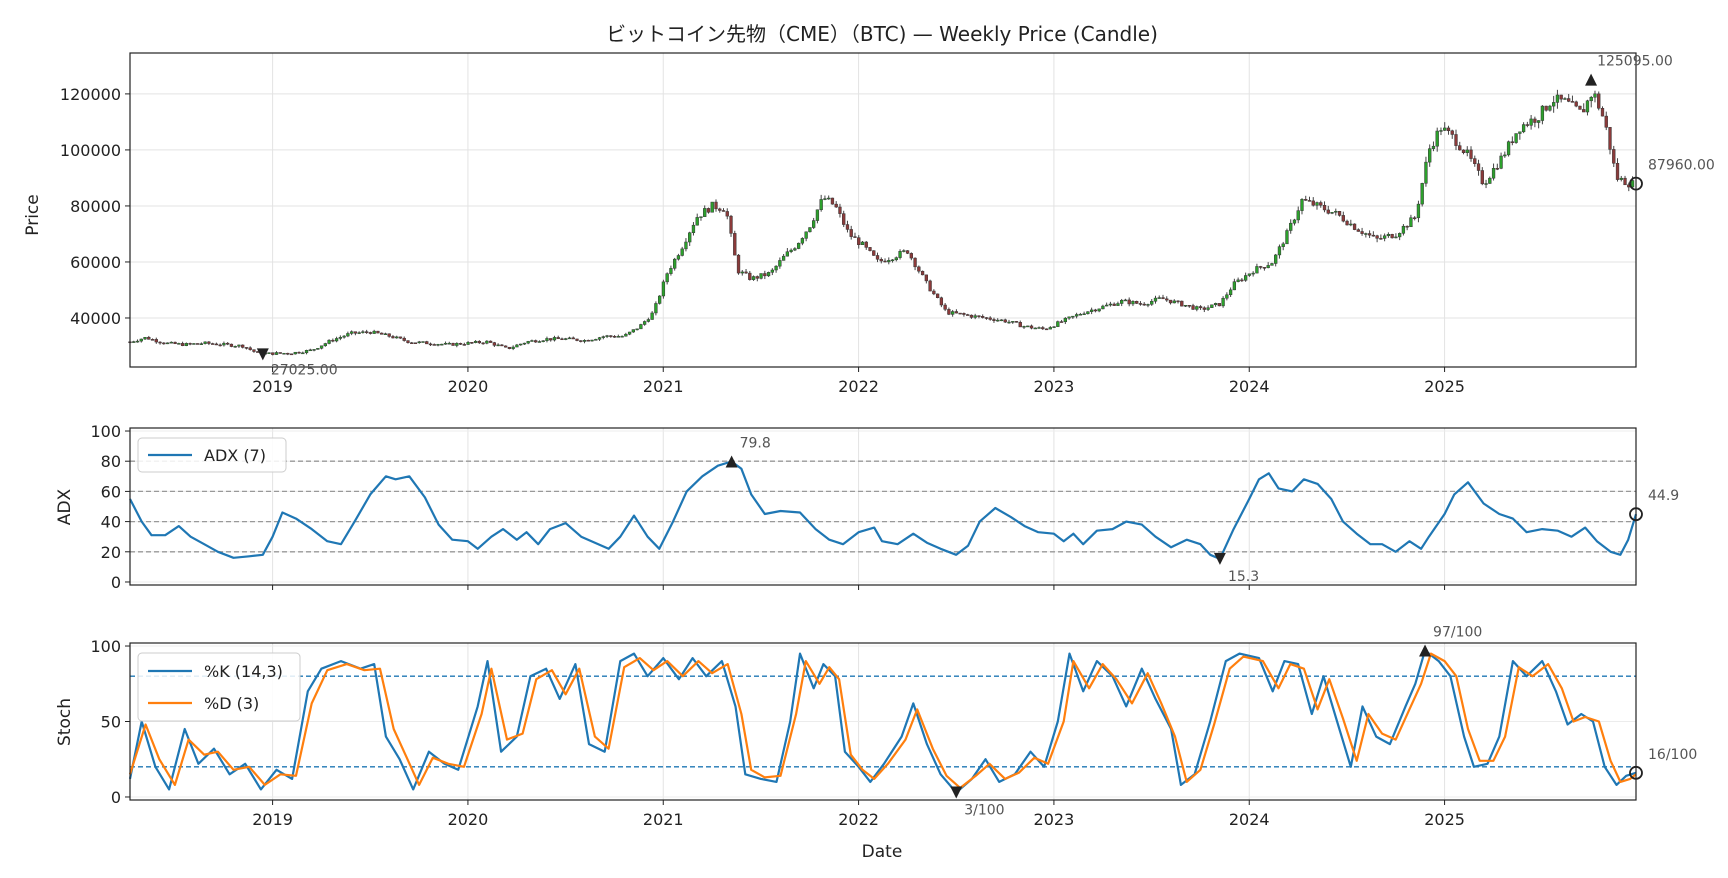 The image size is (1728, 878). I want to click on stoch-min-marker, so click(956, 792).